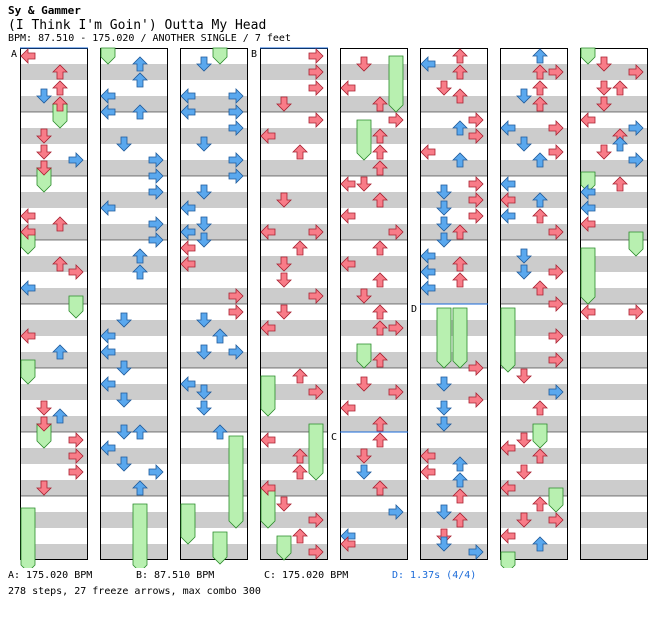  What do you see at coordinates (137, 25) in the screenshot?
I see `song-title: (I Think I'm Goin') Outta My Head` at bounding box center [137, 25].